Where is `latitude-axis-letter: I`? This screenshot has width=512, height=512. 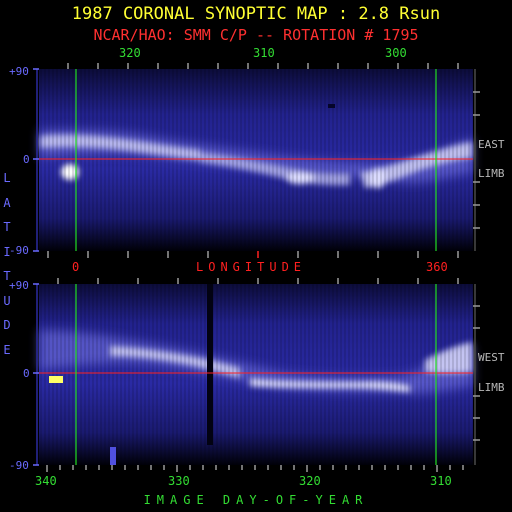
latitude-axis-letter: I is located at coordinates (7, 251).